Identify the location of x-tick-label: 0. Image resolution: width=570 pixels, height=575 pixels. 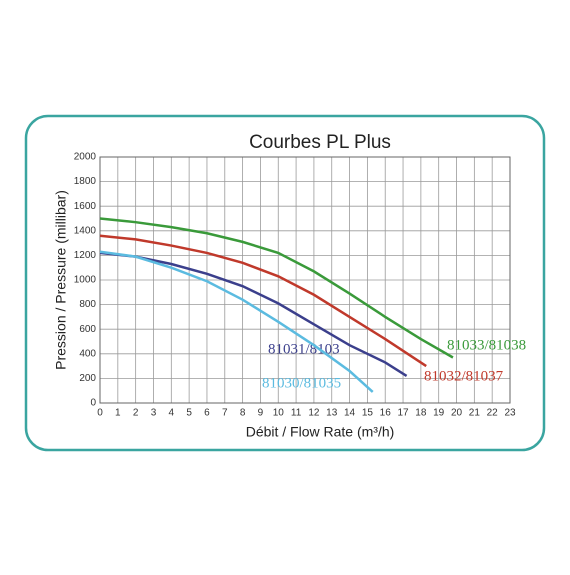
(100, 413).